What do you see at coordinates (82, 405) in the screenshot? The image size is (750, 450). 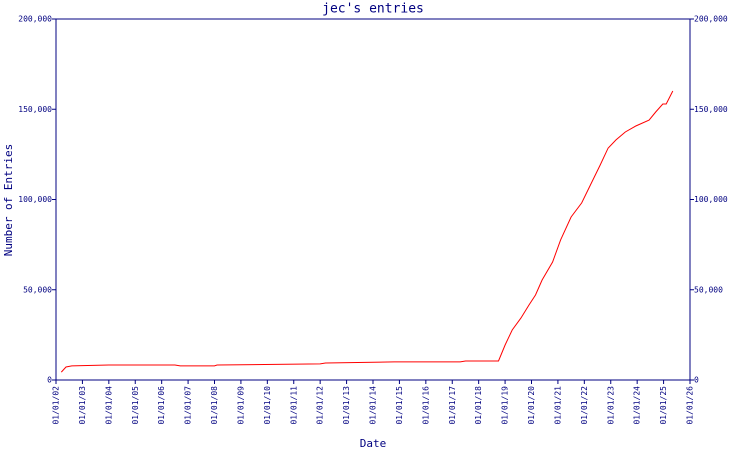 I see `x-tick-label: 01/01/03` at bounding box center [82, 405].